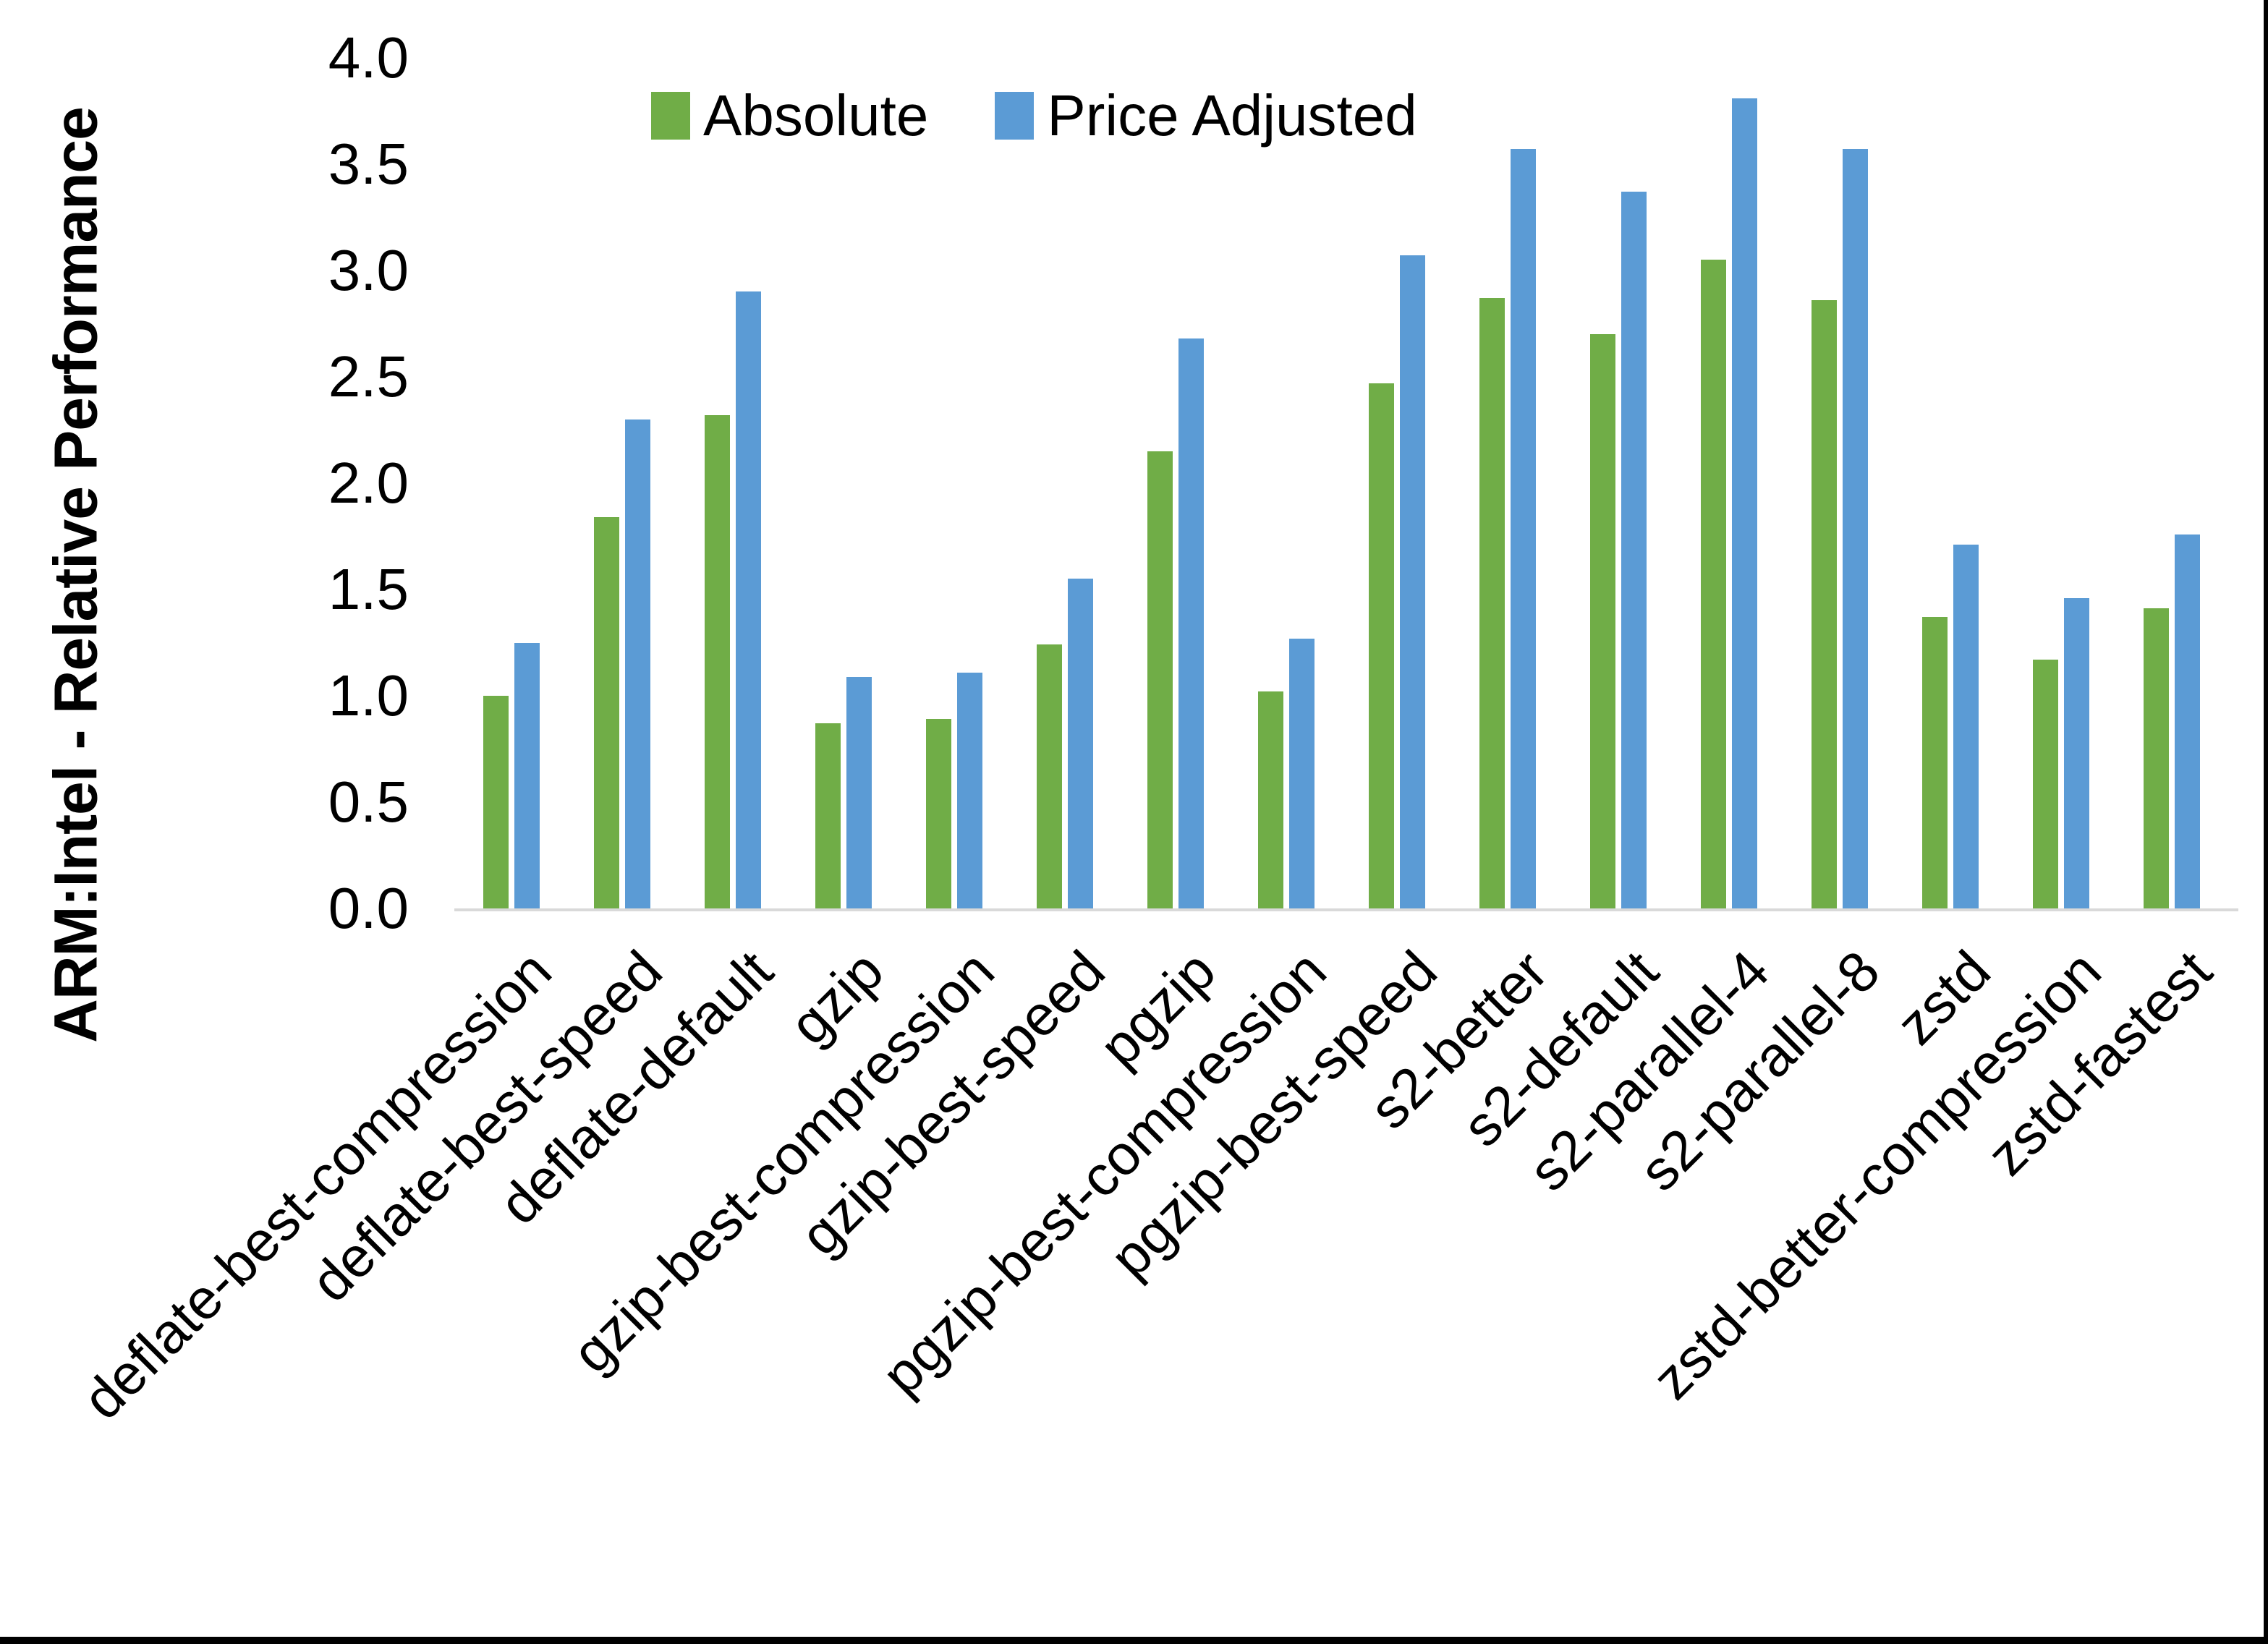 This screenshot has width=2268, height=1644. What do you see at coordinates (368, 270) in the screenshot?
I see `y-axis-tick-label: 3.0` at bounding box center [368, 270].